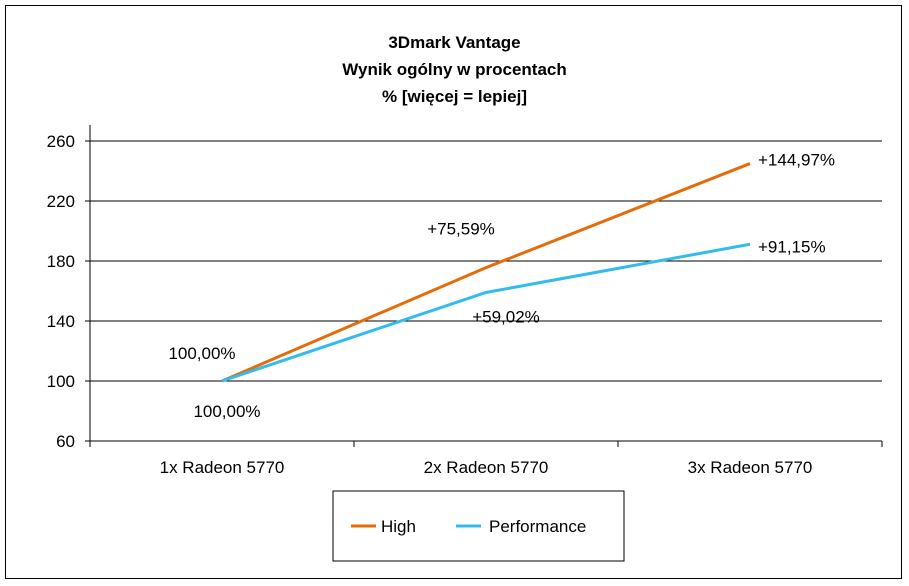 This screenshot has width=909, height=586. I want to click on series-line-performance, so click(486, 312).